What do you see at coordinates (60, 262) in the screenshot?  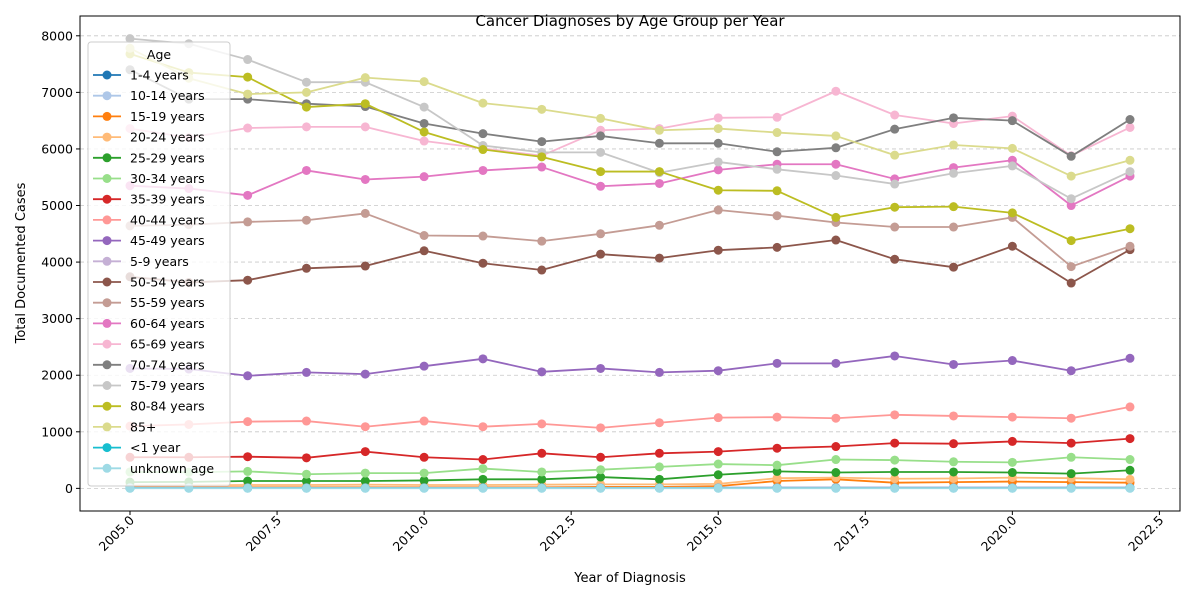 I see `y-axis-ticks: 0 1000 2000 3000 4000 5000 6000 7000 8000` at bounding box center [60, 262].